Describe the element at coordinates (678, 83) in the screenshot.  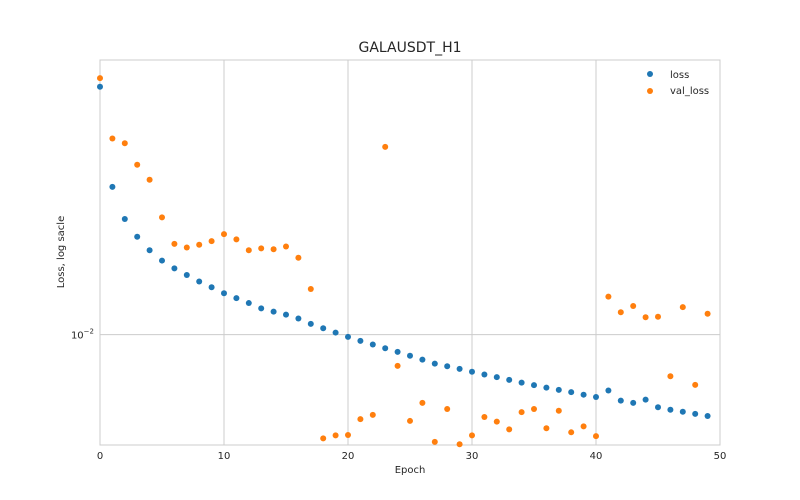
I see `legend: loss val_loss` at that location.